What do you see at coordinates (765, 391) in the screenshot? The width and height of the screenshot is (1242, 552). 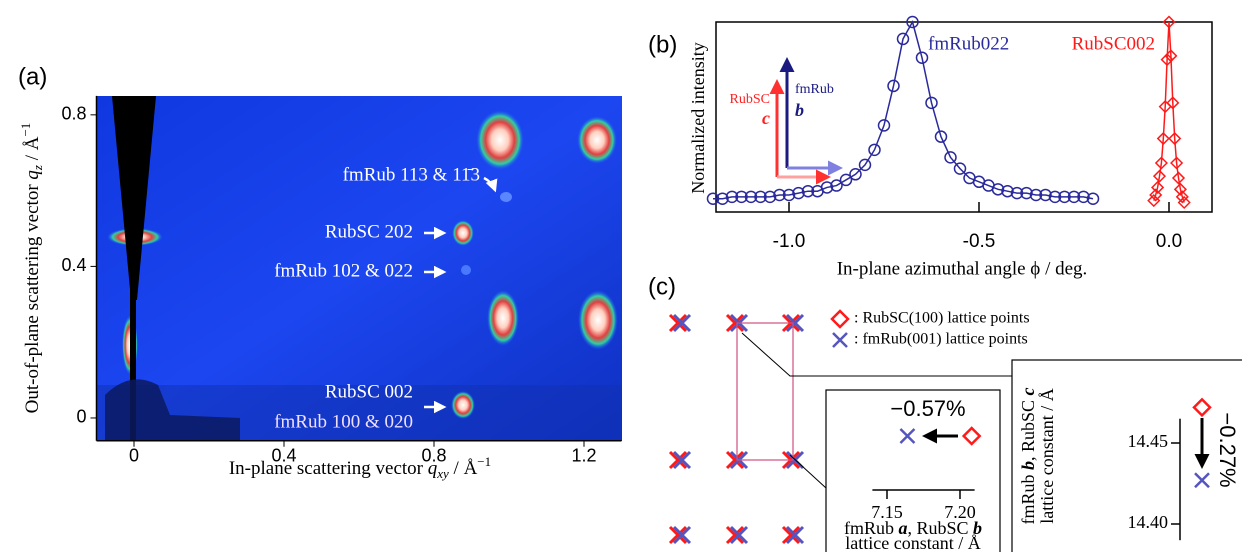 I see `unit-cell` at bounding box center [765, 391].